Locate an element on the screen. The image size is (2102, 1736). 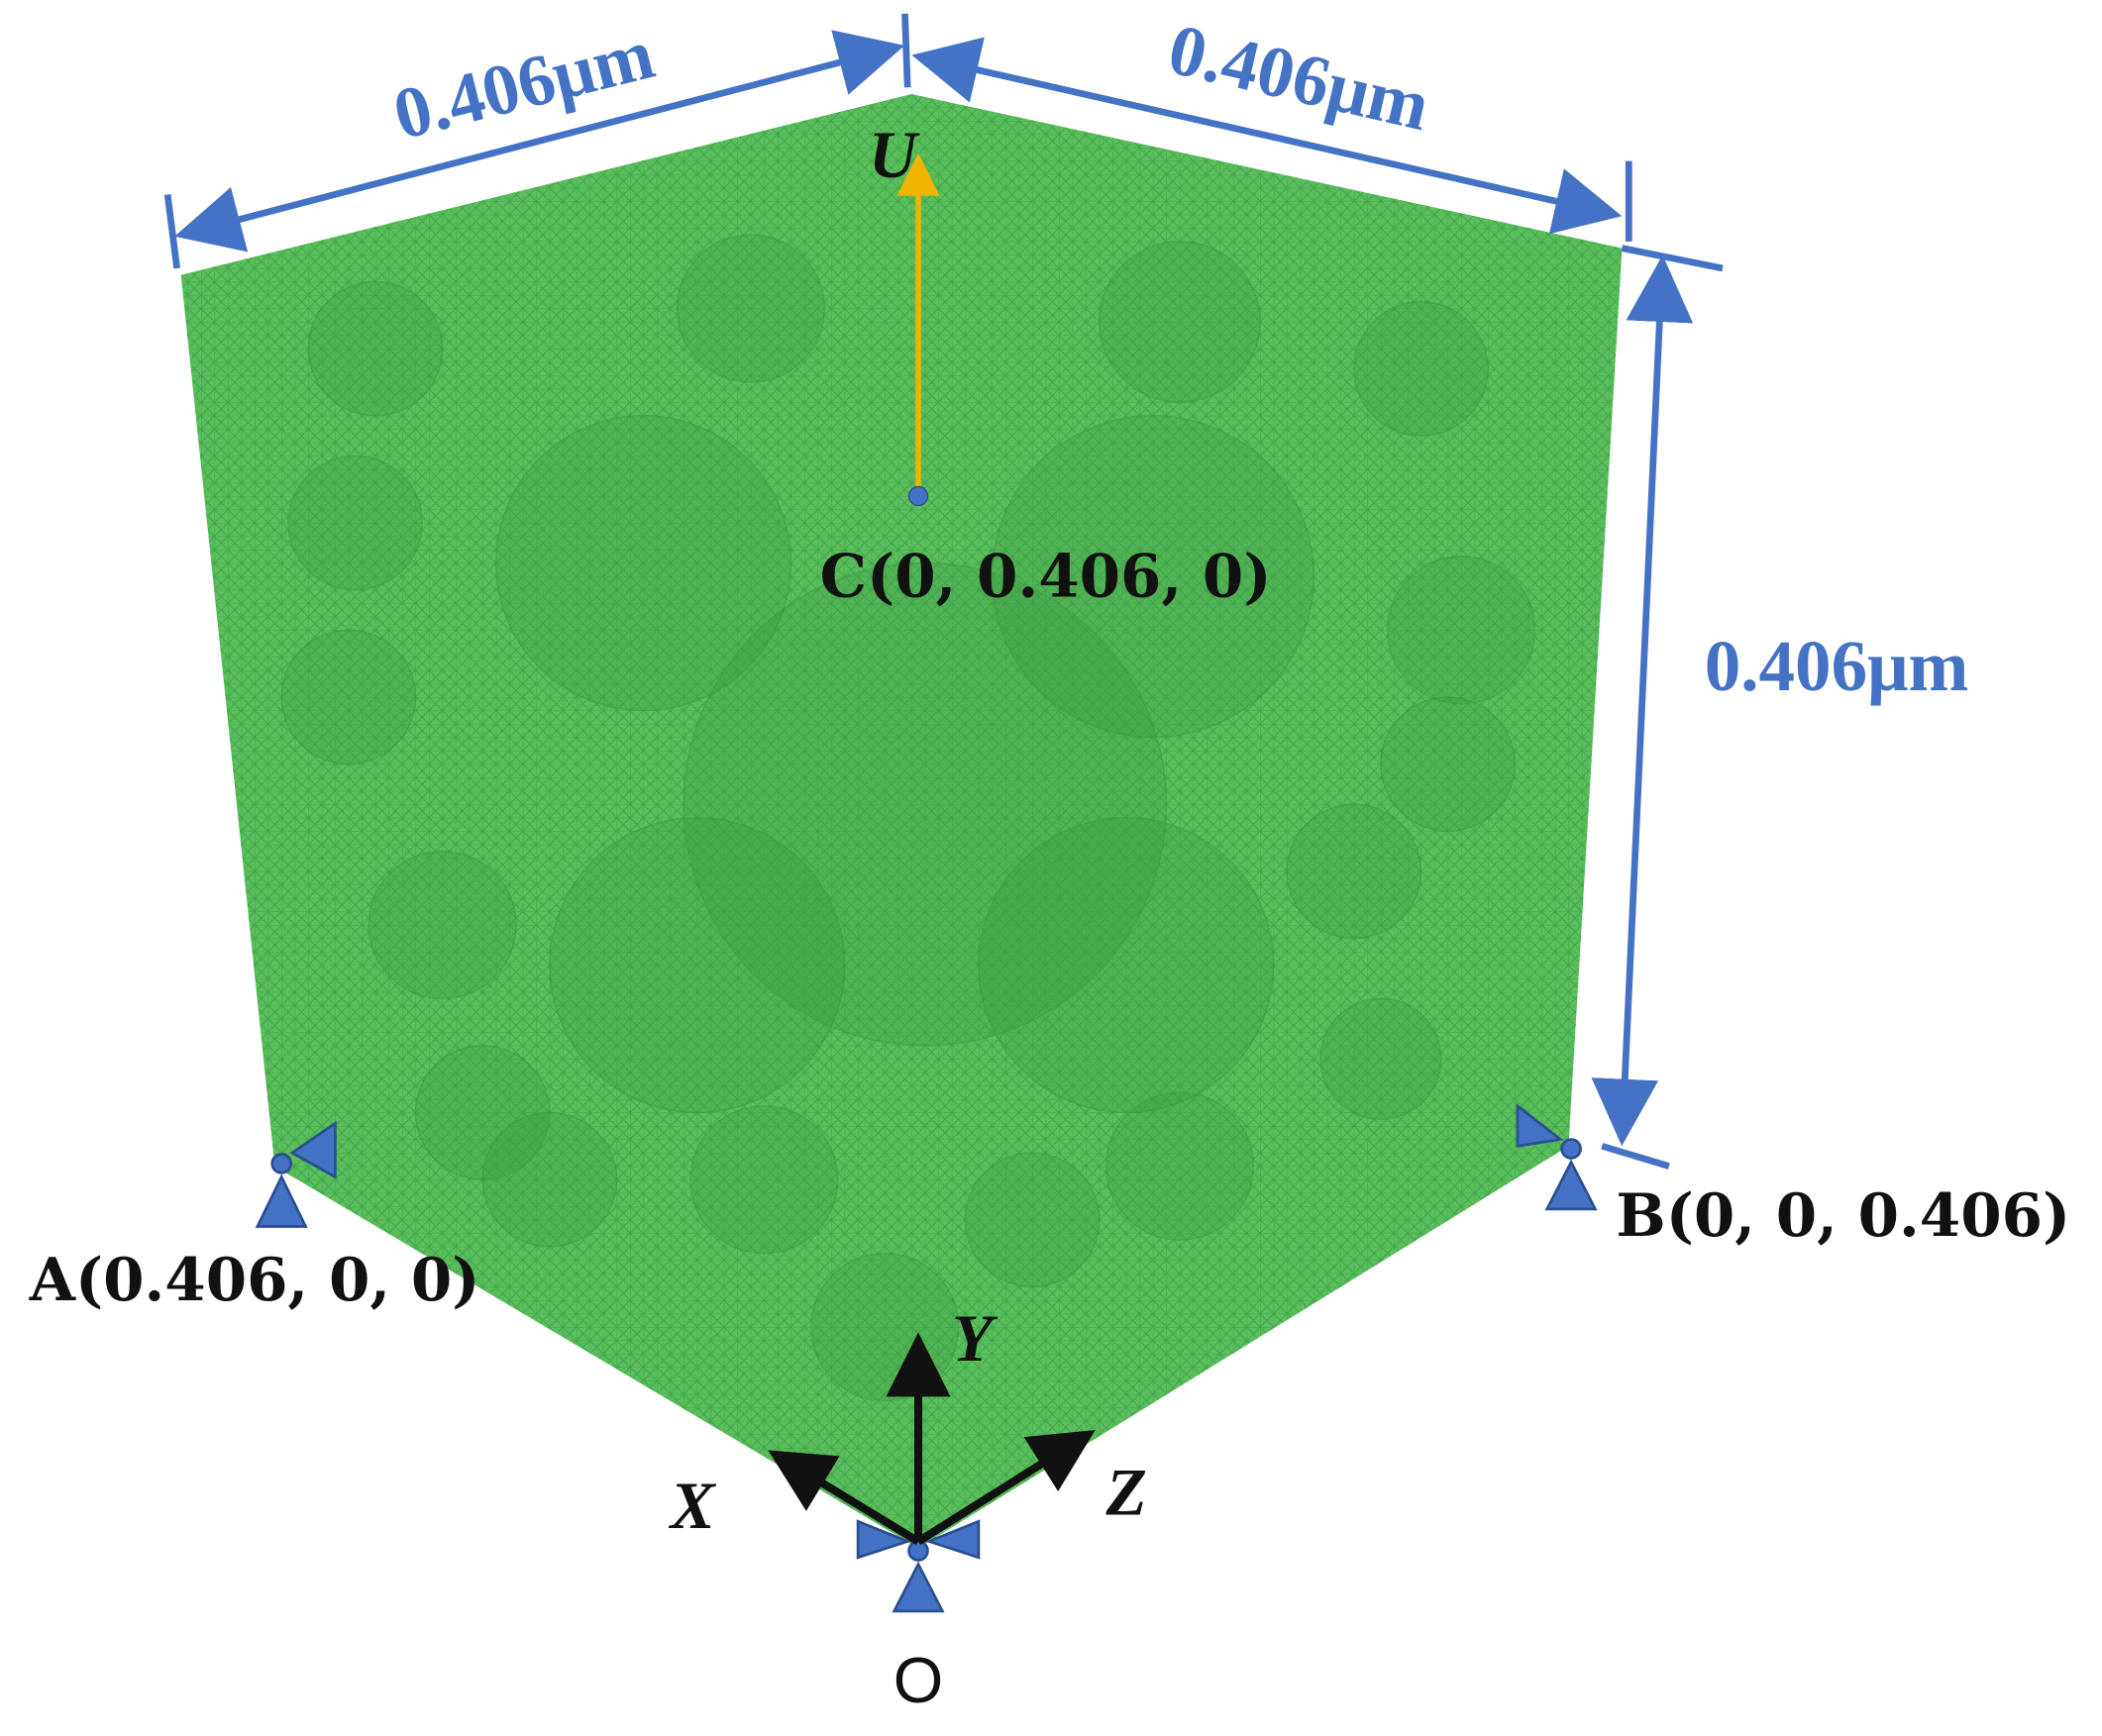
point-c is located at coordinates (918, 496).